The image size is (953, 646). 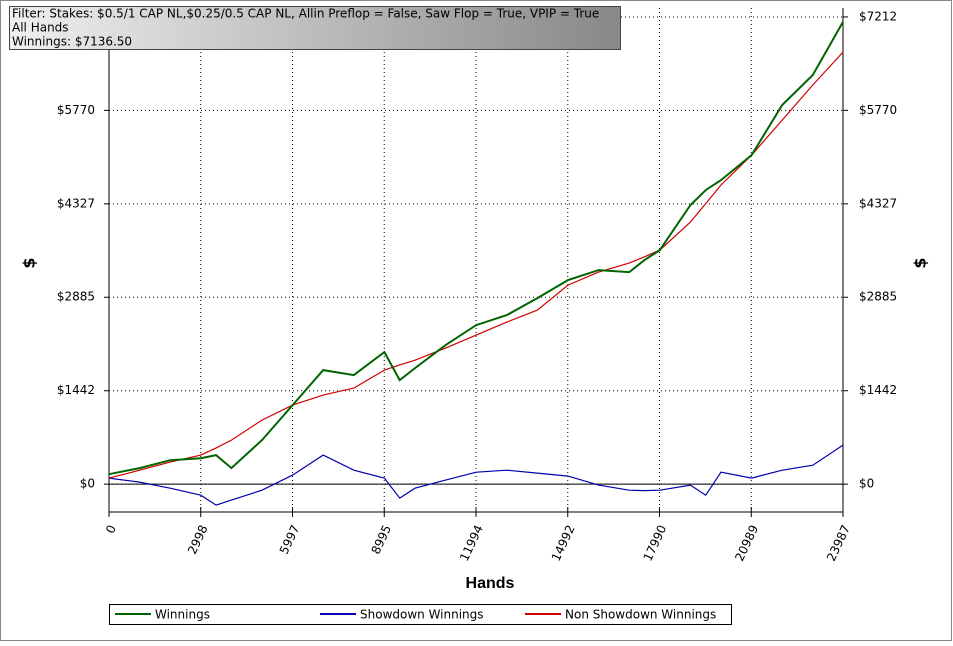 What do you see at coordinates (920, 262) in the screenshot?
I see `y2-axis-label: $` at bounding box center [920, 262].